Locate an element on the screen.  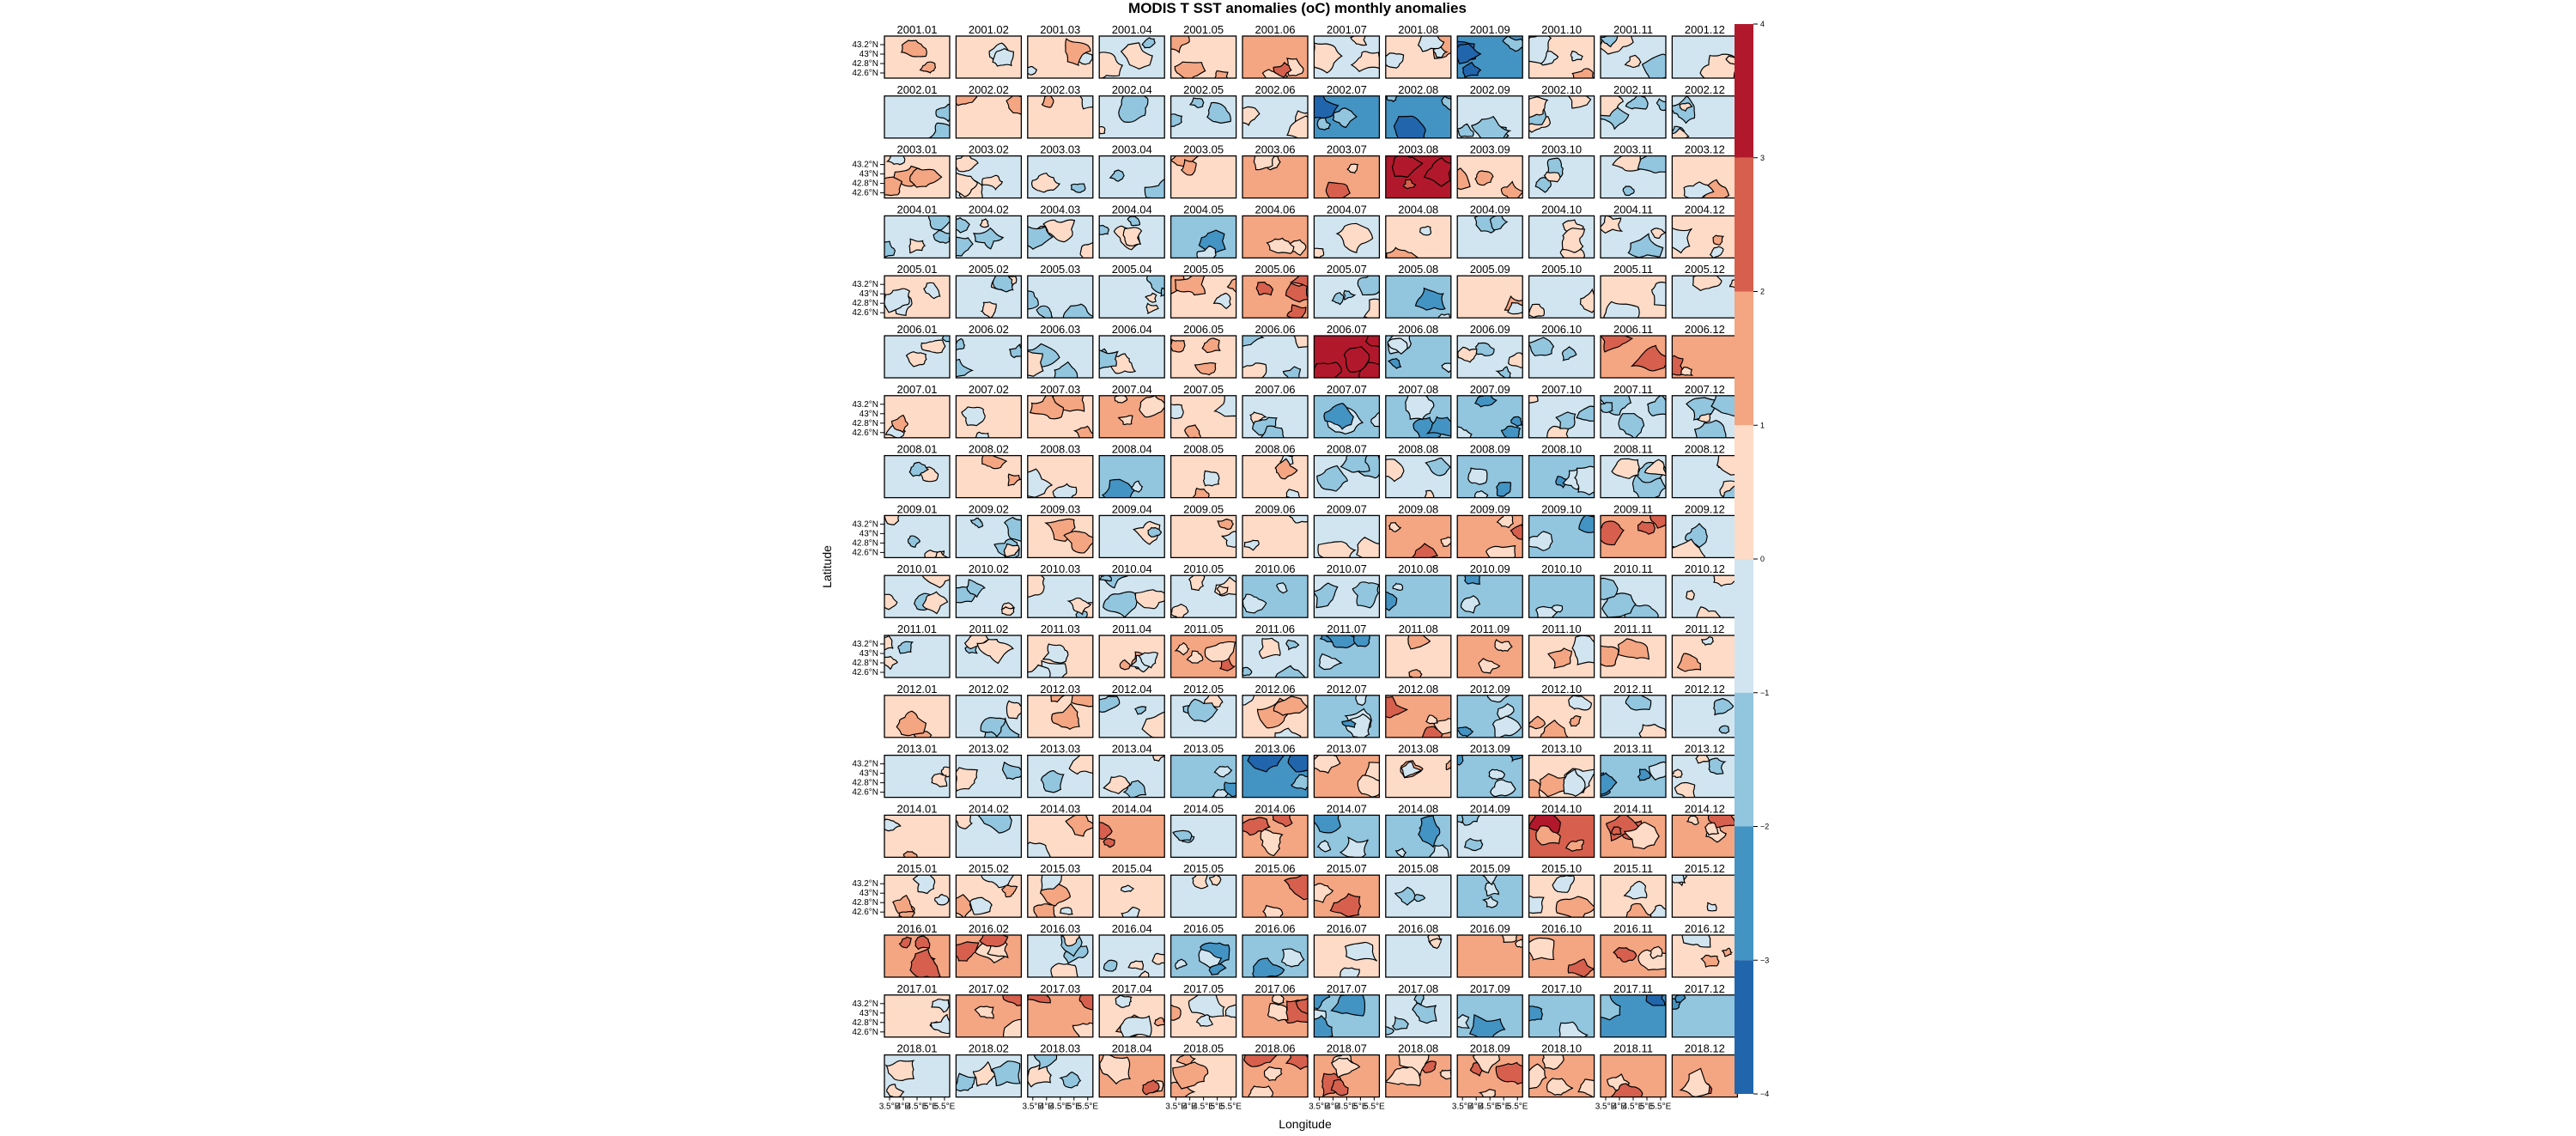
panel-2008.07: 2008.07 is located at coordinates (1347, 471).